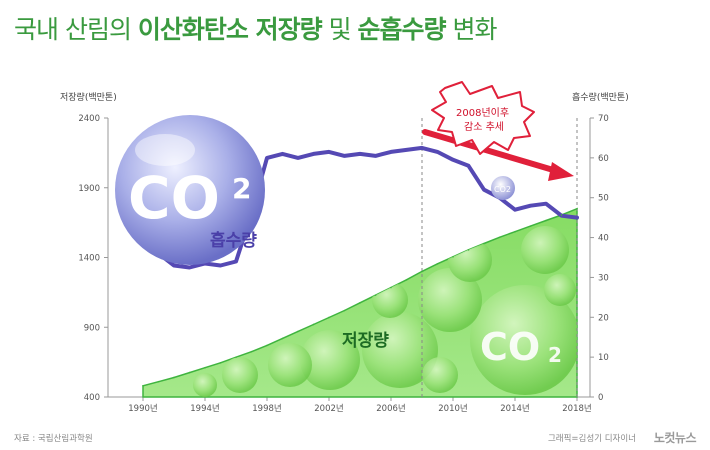  Describe the element at coordinates (233, 240) in the screenshot. I see `absorption-label: 흡수량` at that location.